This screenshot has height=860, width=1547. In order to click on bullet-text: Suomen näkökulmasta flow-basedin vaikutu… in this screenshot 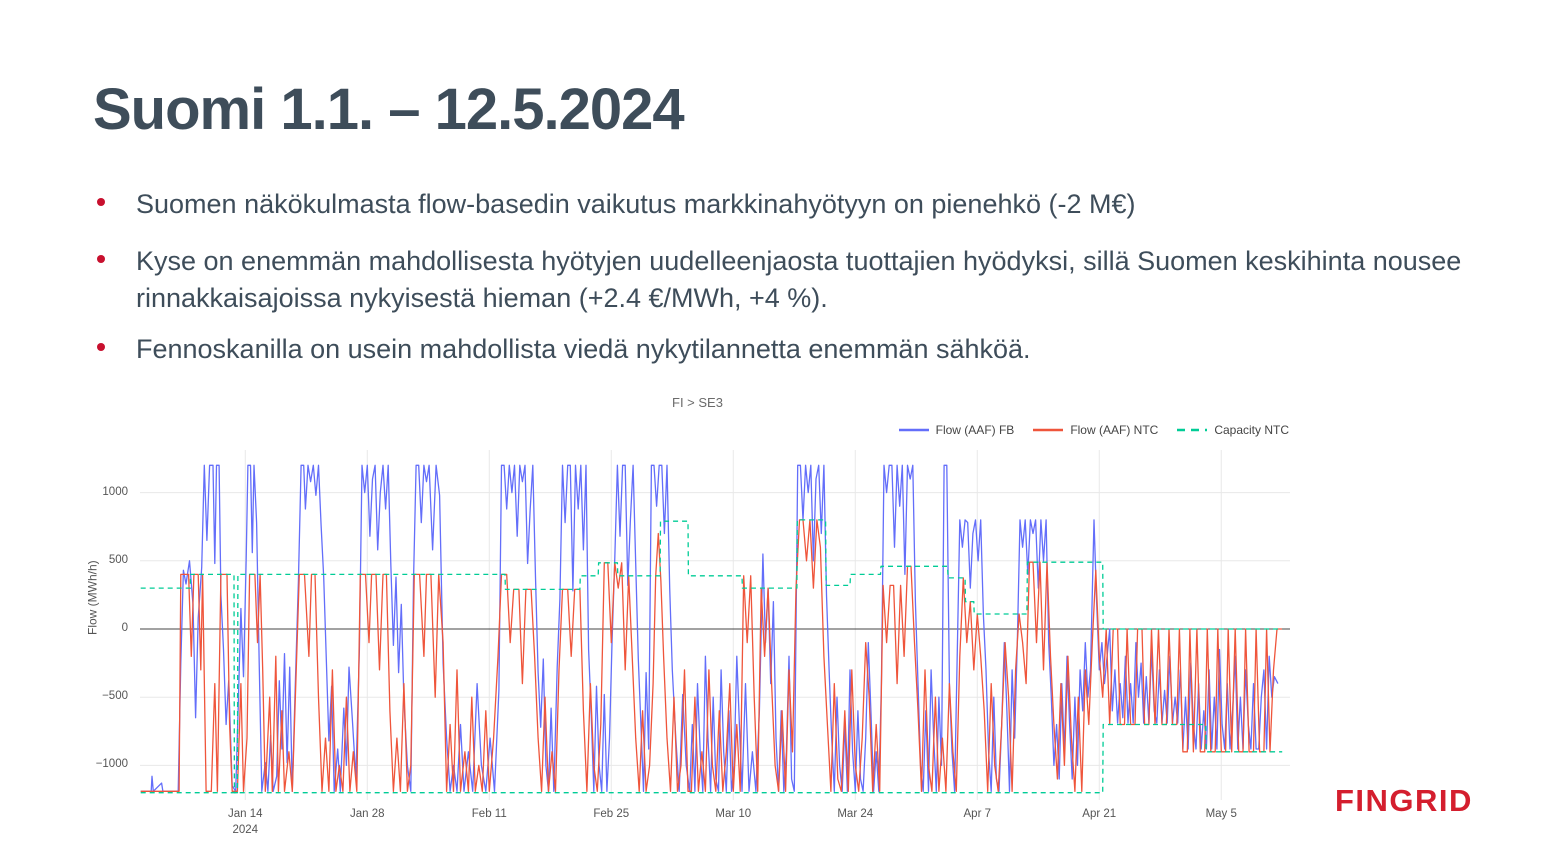, I will do `click(636, 204)`.